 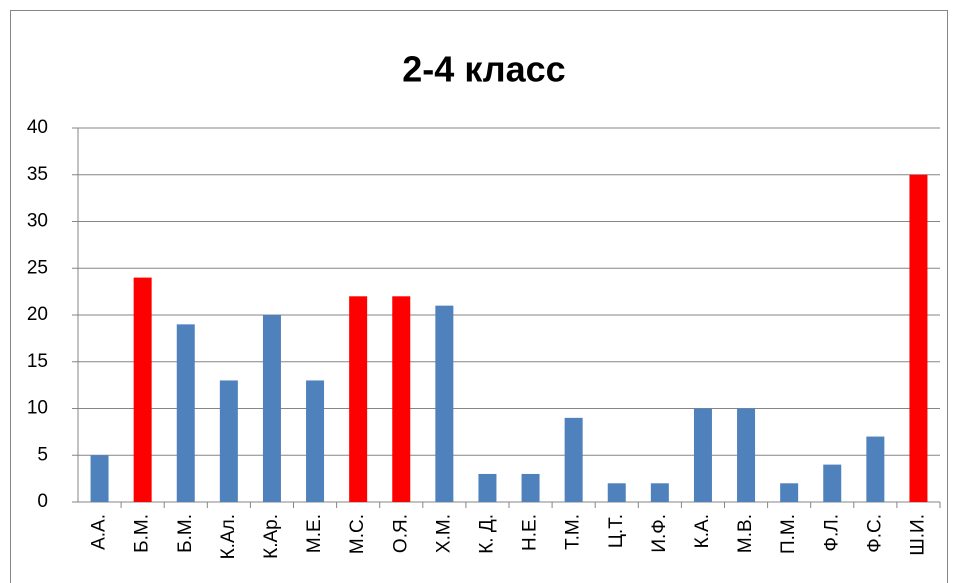 What do you see at coordinates (99, 532) in the screenshot?
I see `x-tick-label: А.А.` at bounding box center [99, 532].